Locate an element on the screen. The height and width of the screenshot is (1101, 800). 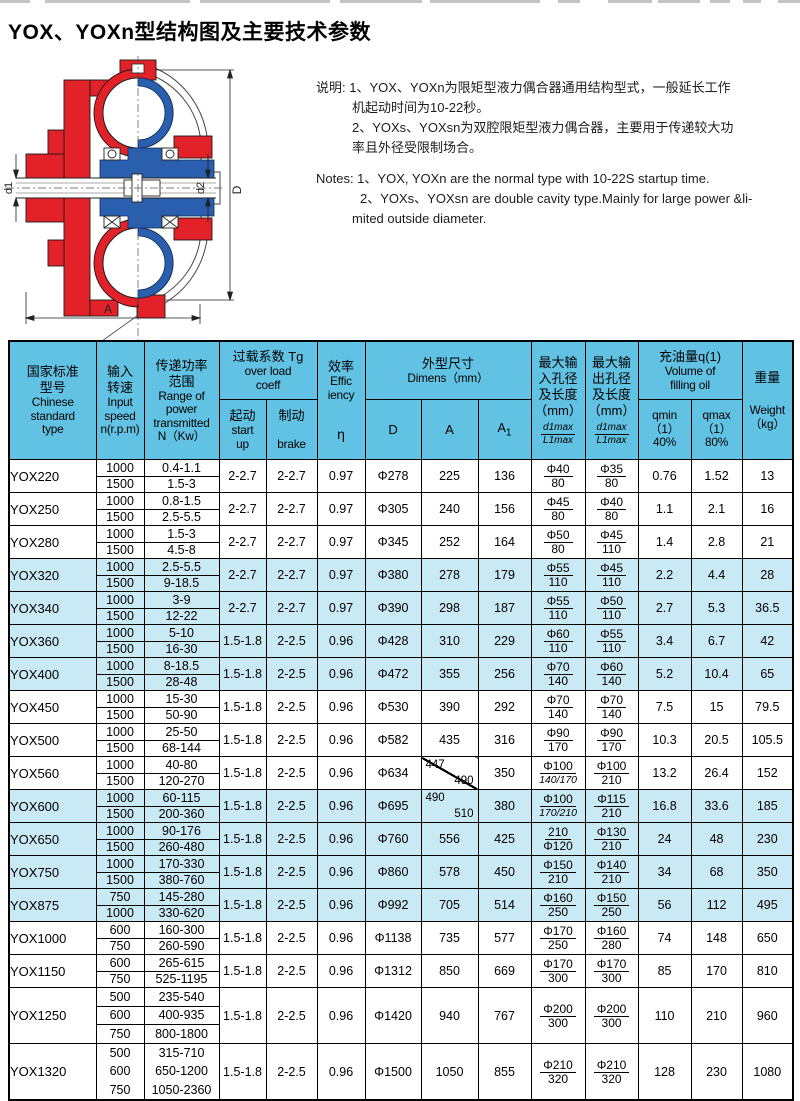
header-text: type is located at coordinates (53, 429).